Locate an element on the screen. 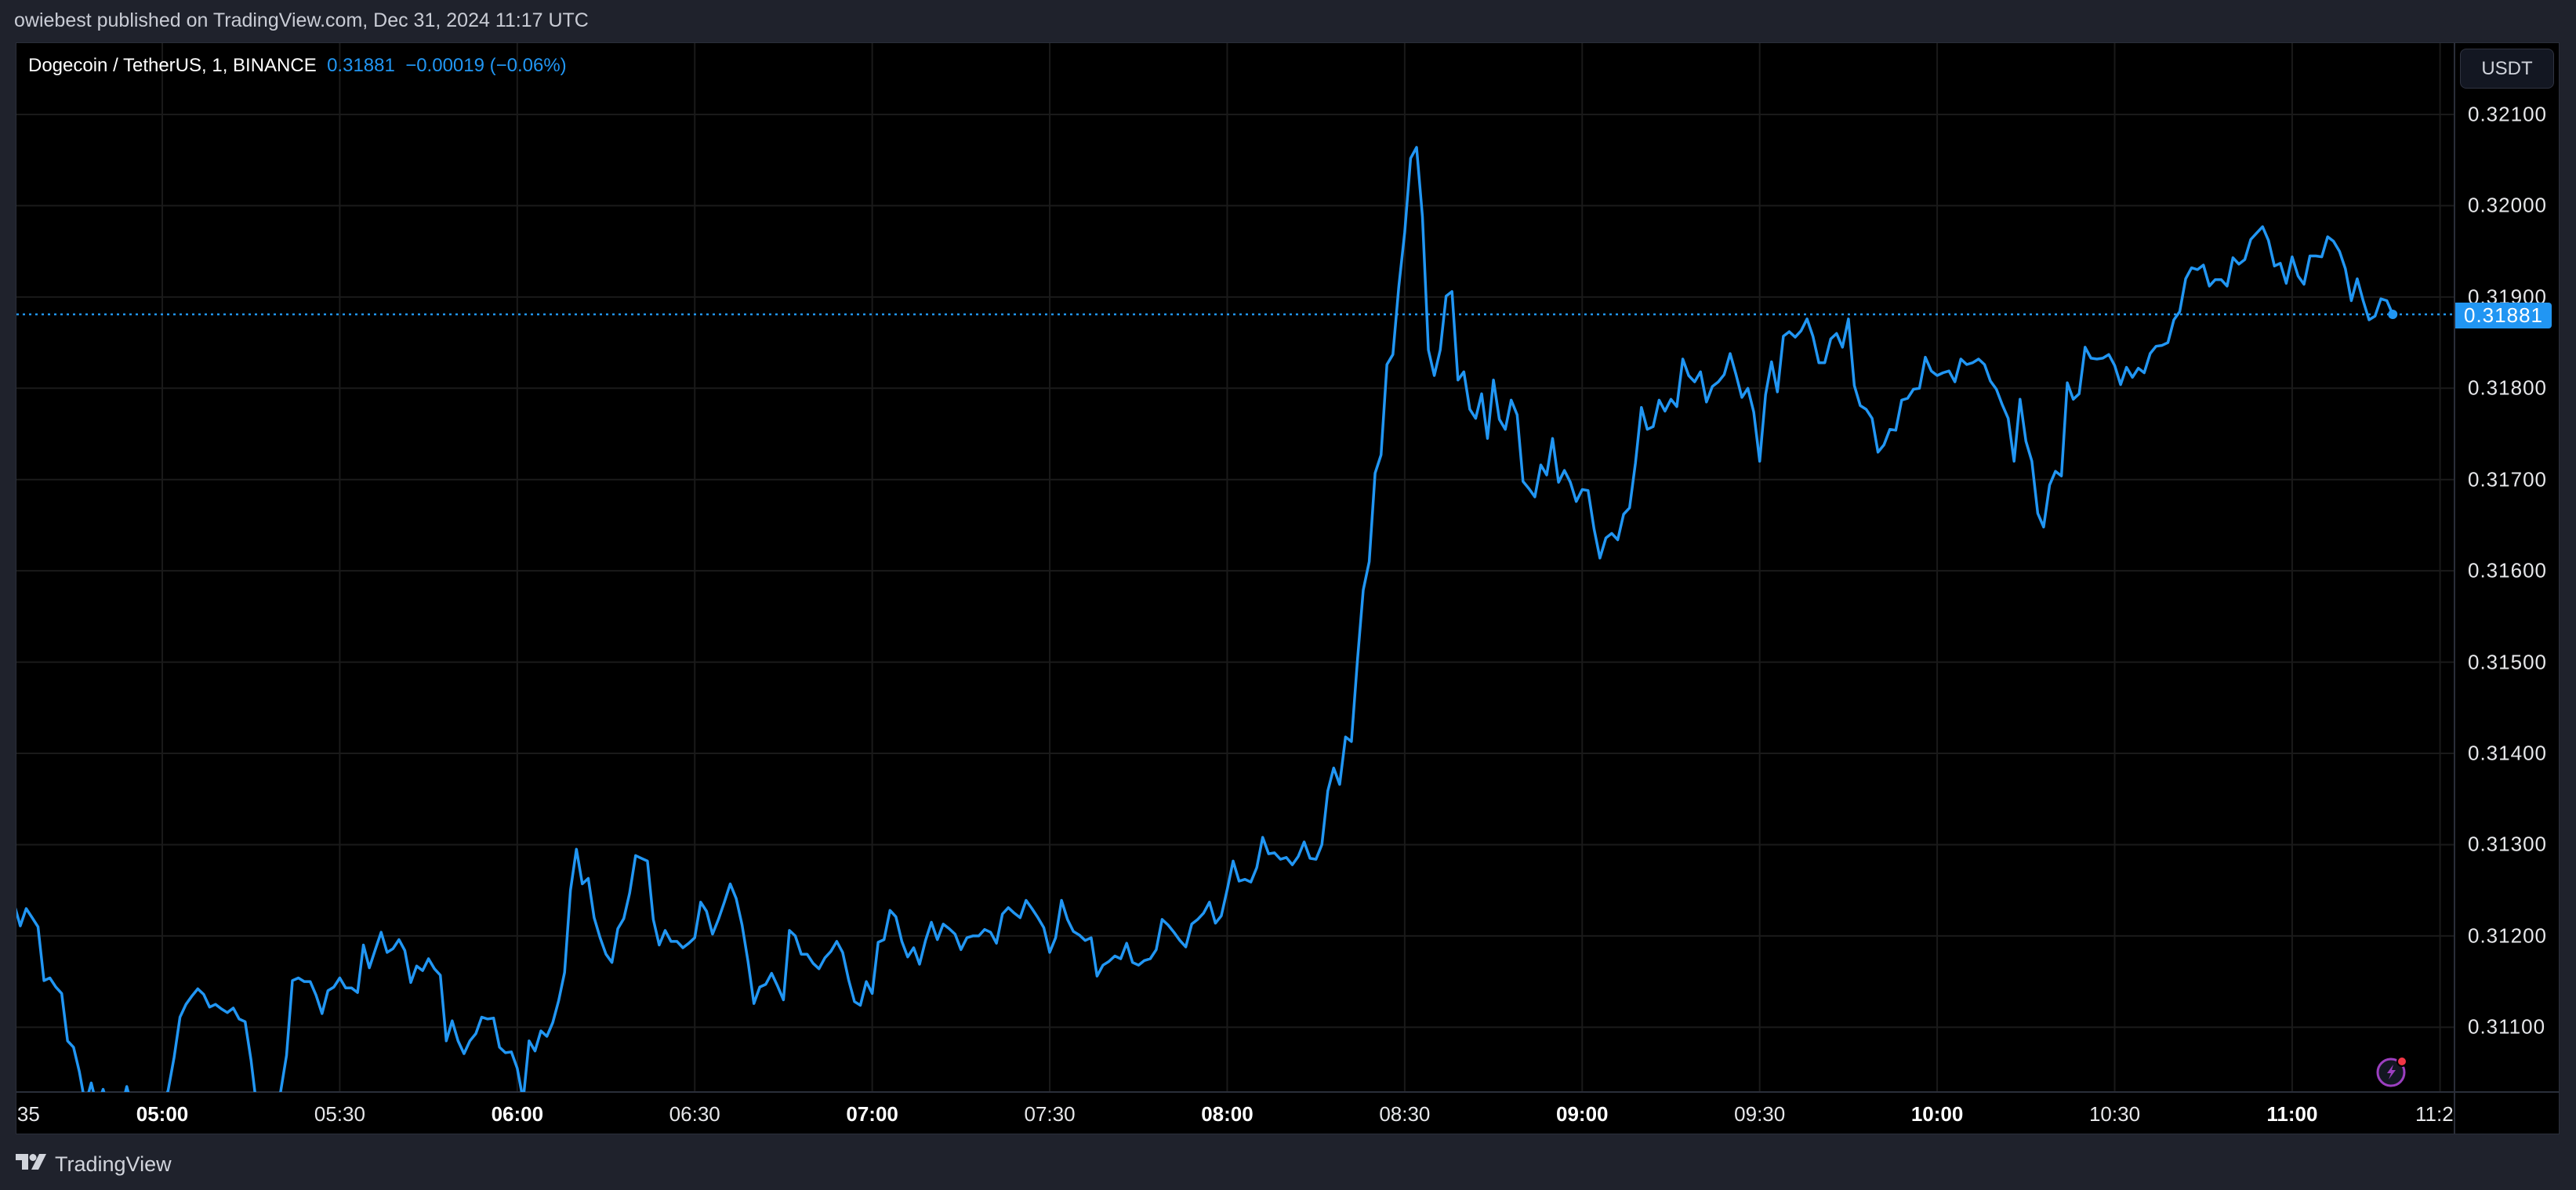  time-tick-label: 10:30 is located at coordinates (2114, 1114).